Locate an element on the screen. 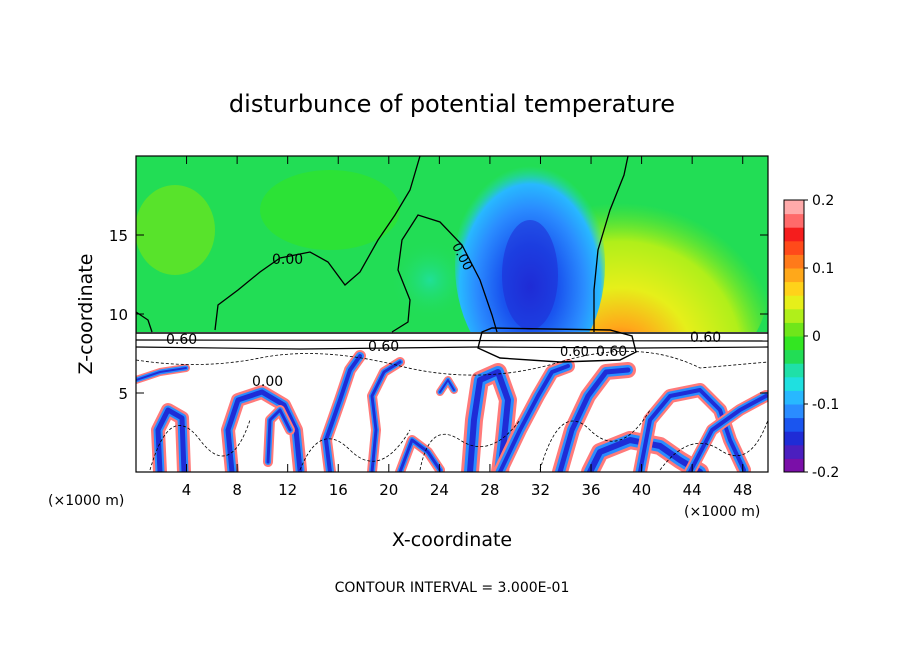 This screenshot has height=654, width=904. x-tick-label: 20 is located at coordinates (388, 490).